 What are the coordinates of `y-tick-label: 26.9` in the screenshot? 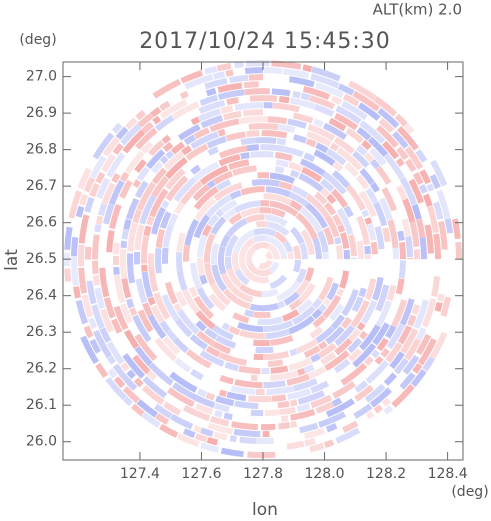 It's located at (41, 113).